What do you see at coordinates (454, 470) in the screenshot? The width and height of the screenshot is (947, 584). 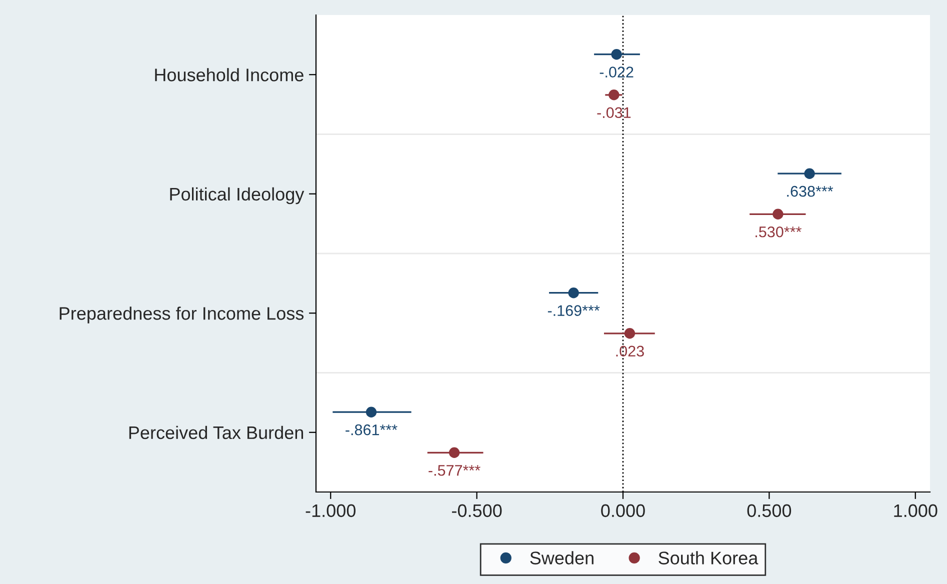 I see `data-label: -.577***` at bounding box center [454, 470].